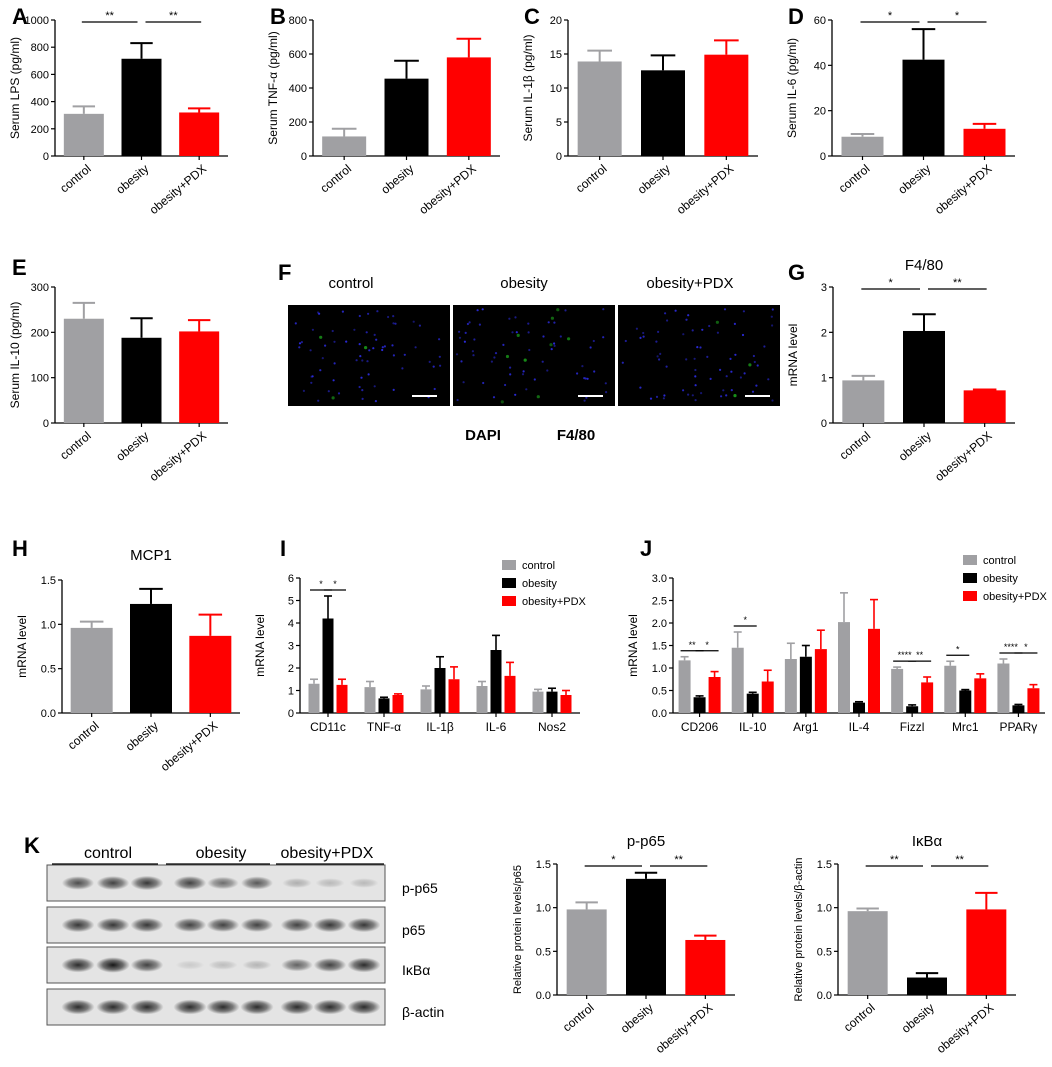 This screenshot has width=1052, height=1067. What do you see at coordinates (958, 649) in the screenshot?
I see `significance-label: *` at bounding box center [958, 649].